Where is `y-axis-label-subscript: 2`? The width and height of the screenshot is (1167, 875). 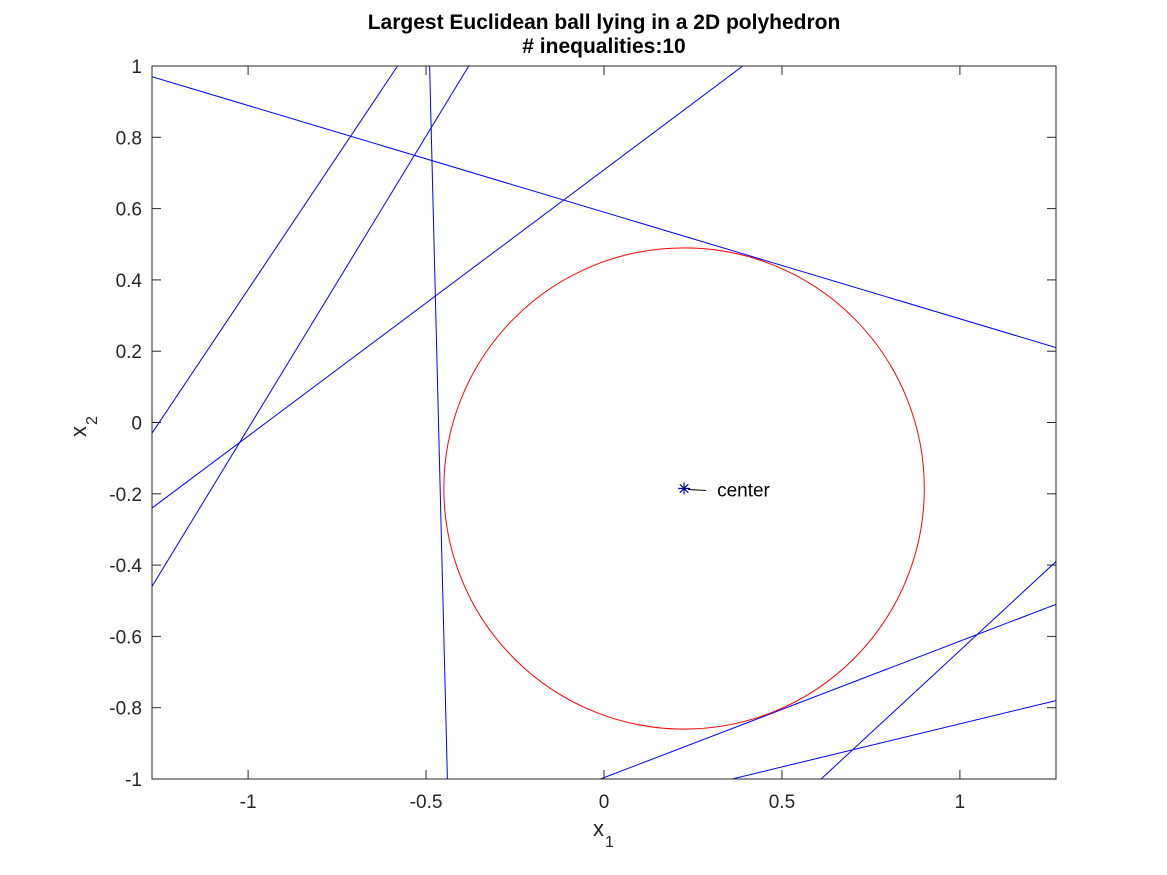
y-axis-label-subscript: 2 is located at coordinates (92, 420).